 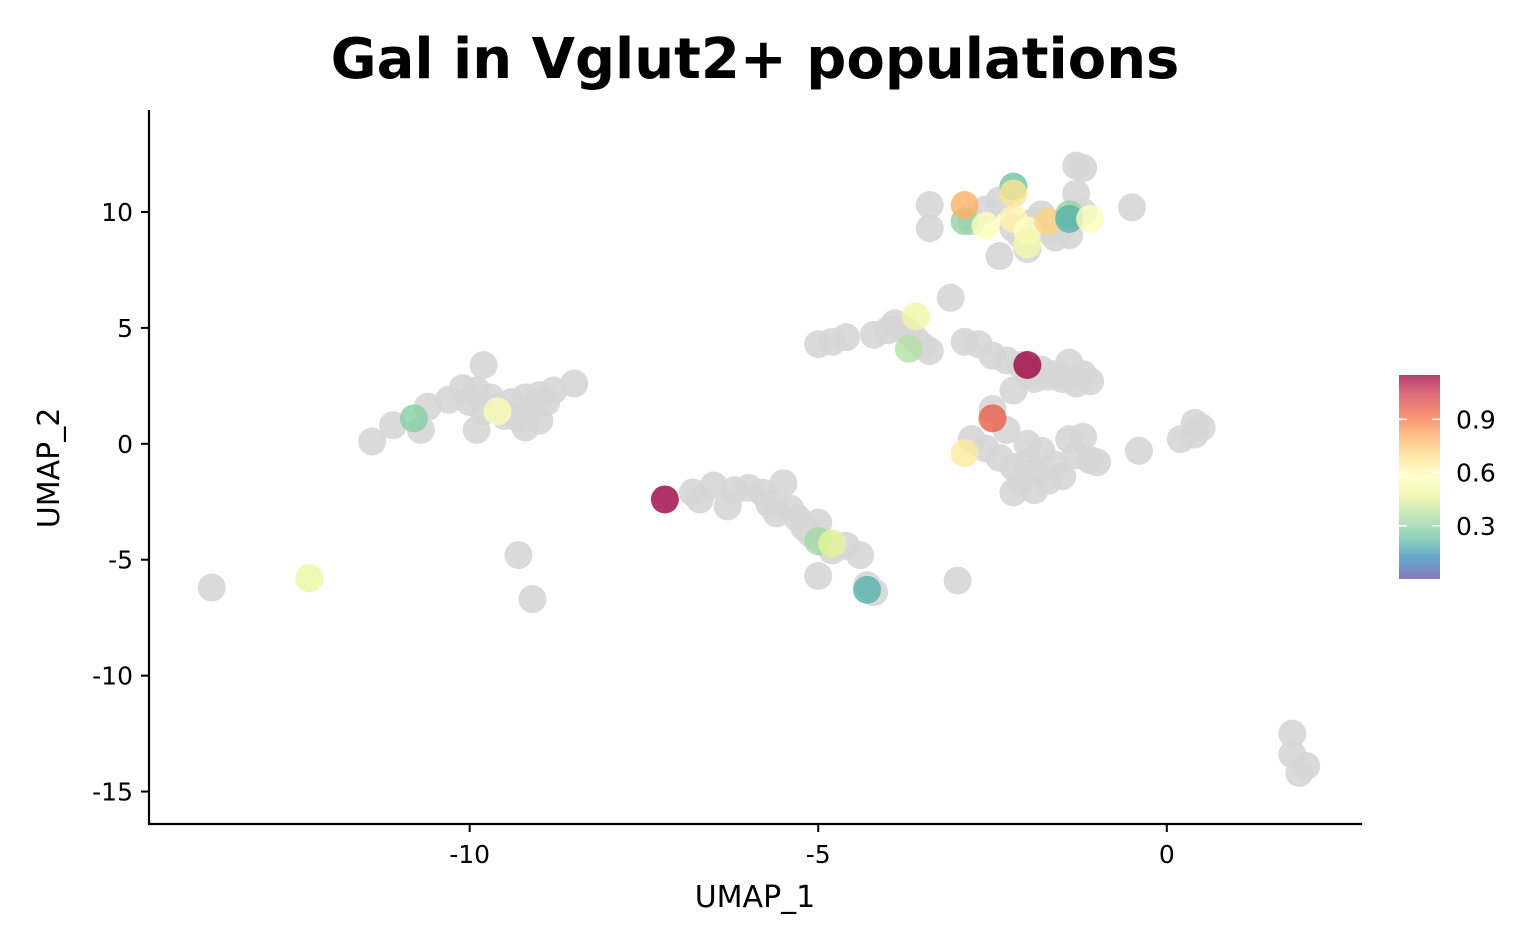 I want to click on x-axis-ticks: -10 -5 0, so click(x=812, y=846).